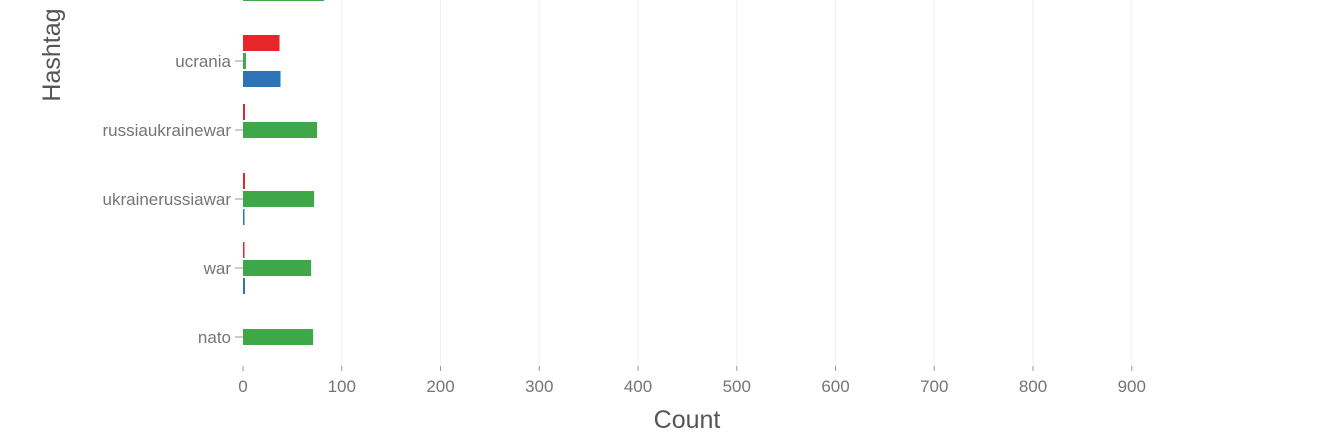 This screenshot has height=446, width=1339. I want to click on x-axis-ticks: 0 100 200 300 400 500 600 700 800 900, so click(692, 381).